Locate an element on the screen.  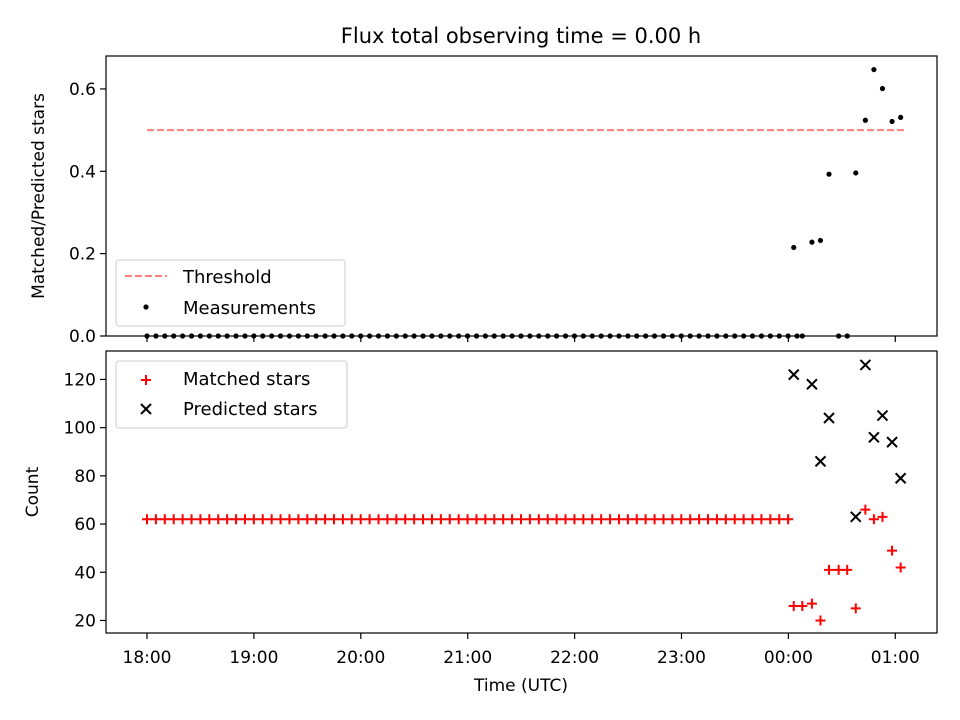
y-tick-label: 0.6 is located at coordinates (82, 90).